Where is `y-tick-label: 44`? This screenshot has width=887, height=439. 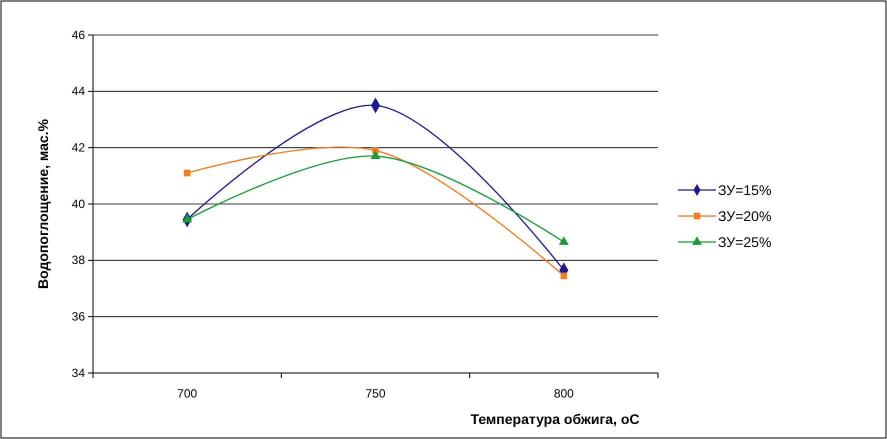 y-tick-label: 44 is located at coordinates (79, 91).